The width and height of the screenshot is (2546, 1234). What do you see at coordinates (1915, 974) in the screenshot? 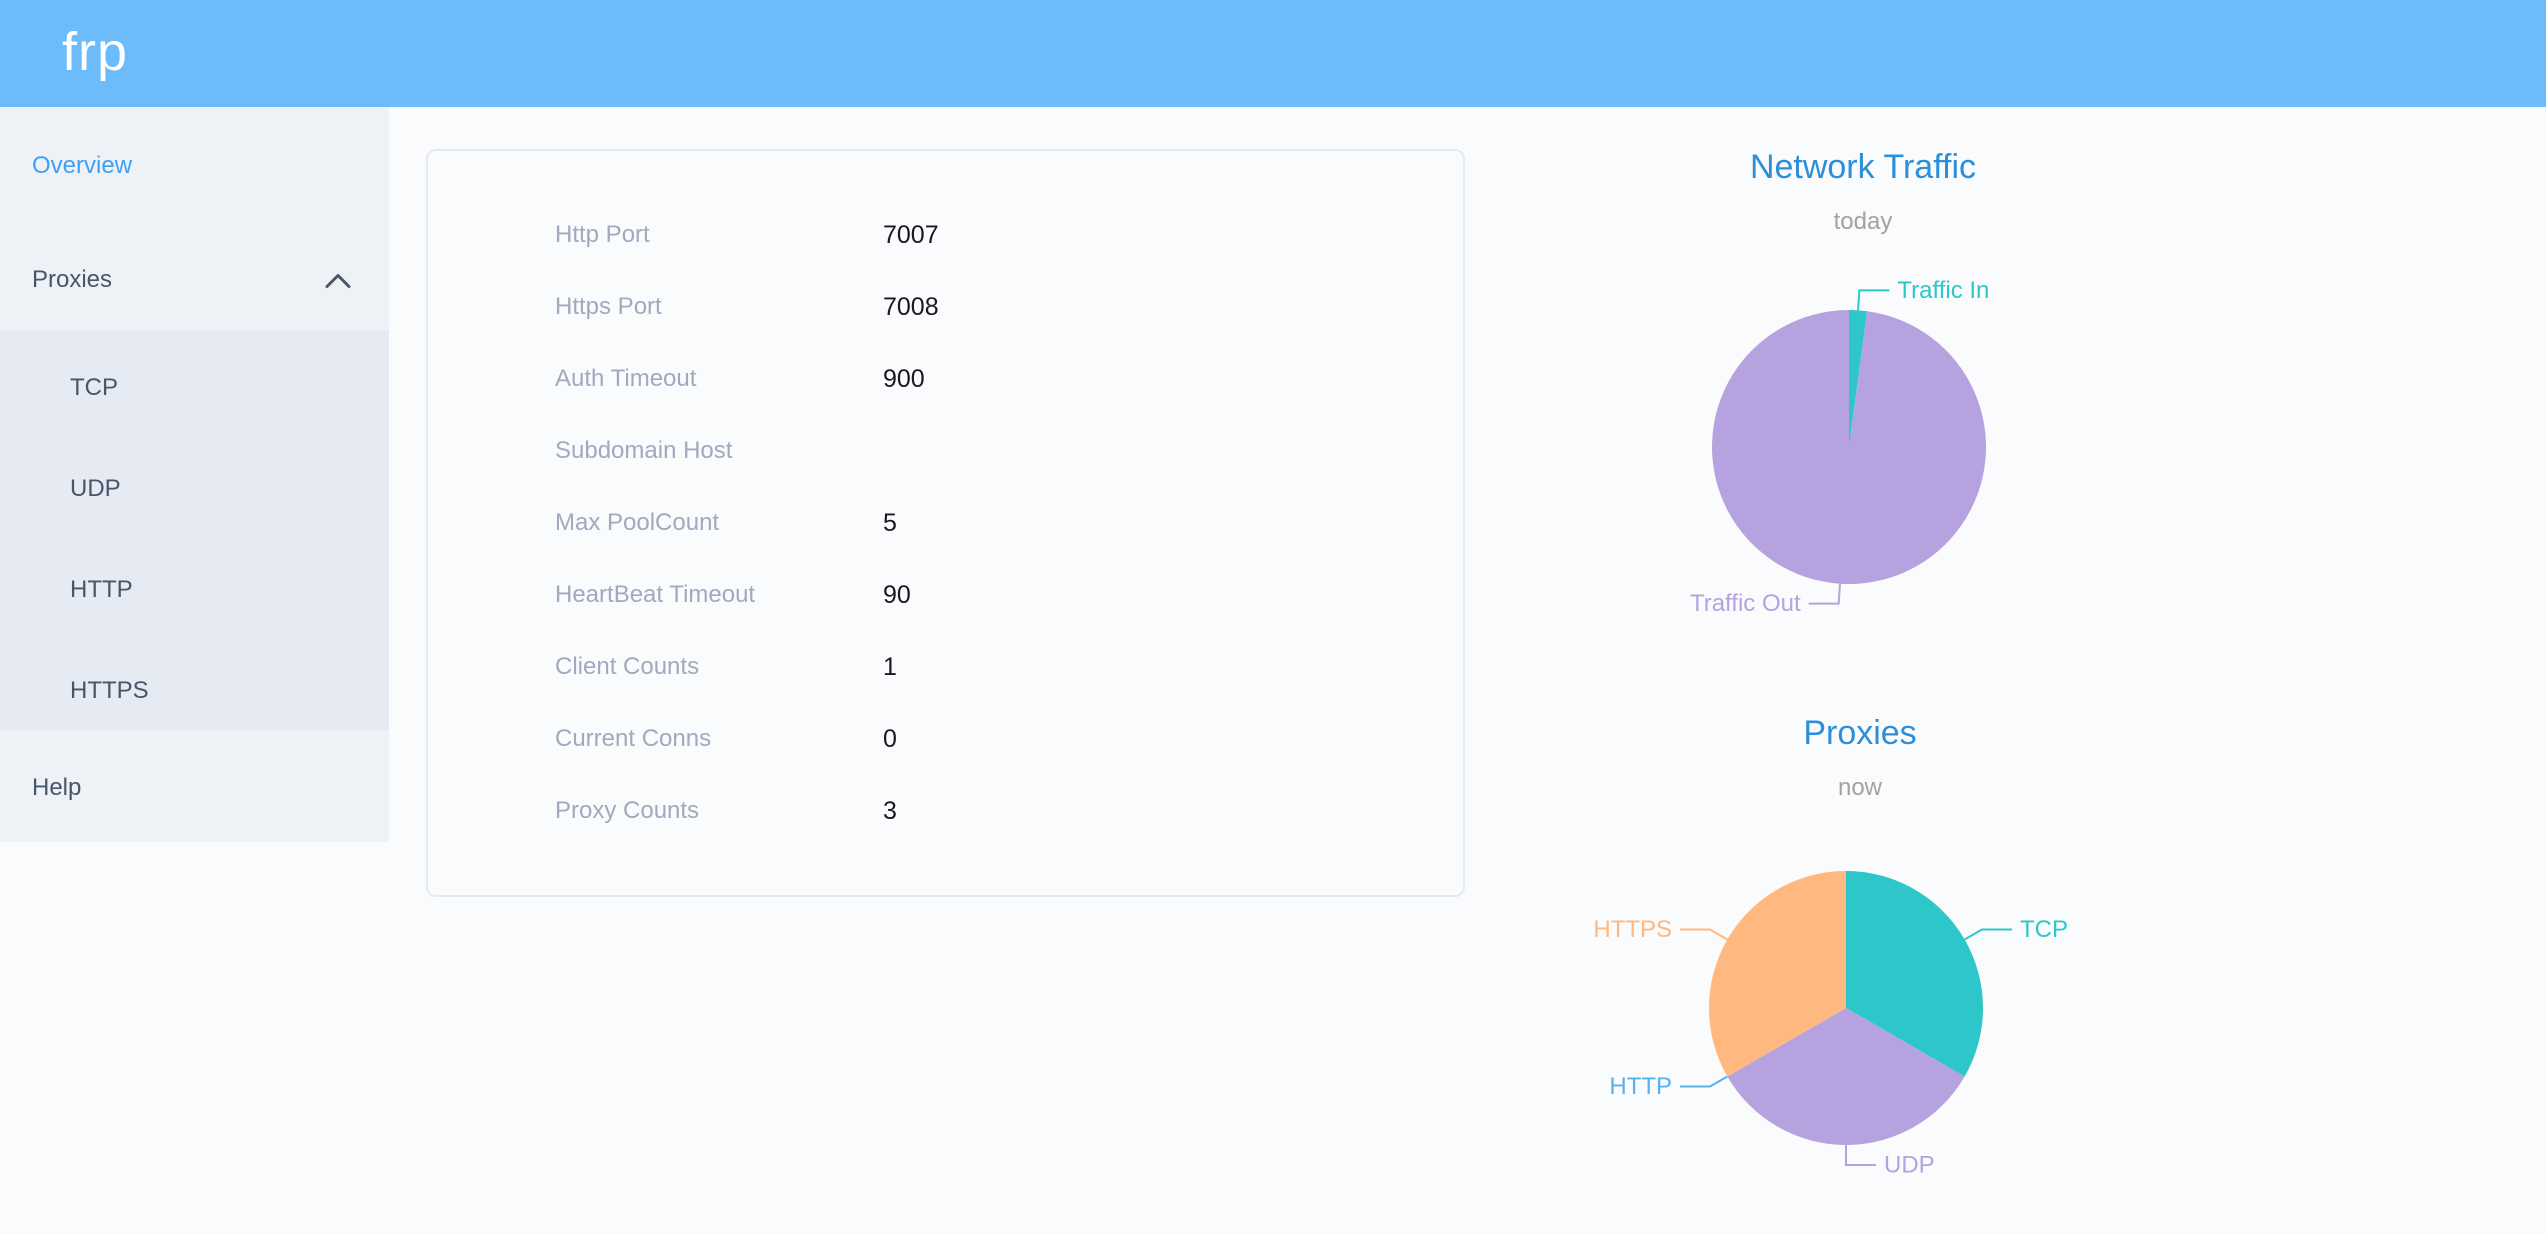
I see `pie-slice-tcp` at bounding box center [1915, 974].